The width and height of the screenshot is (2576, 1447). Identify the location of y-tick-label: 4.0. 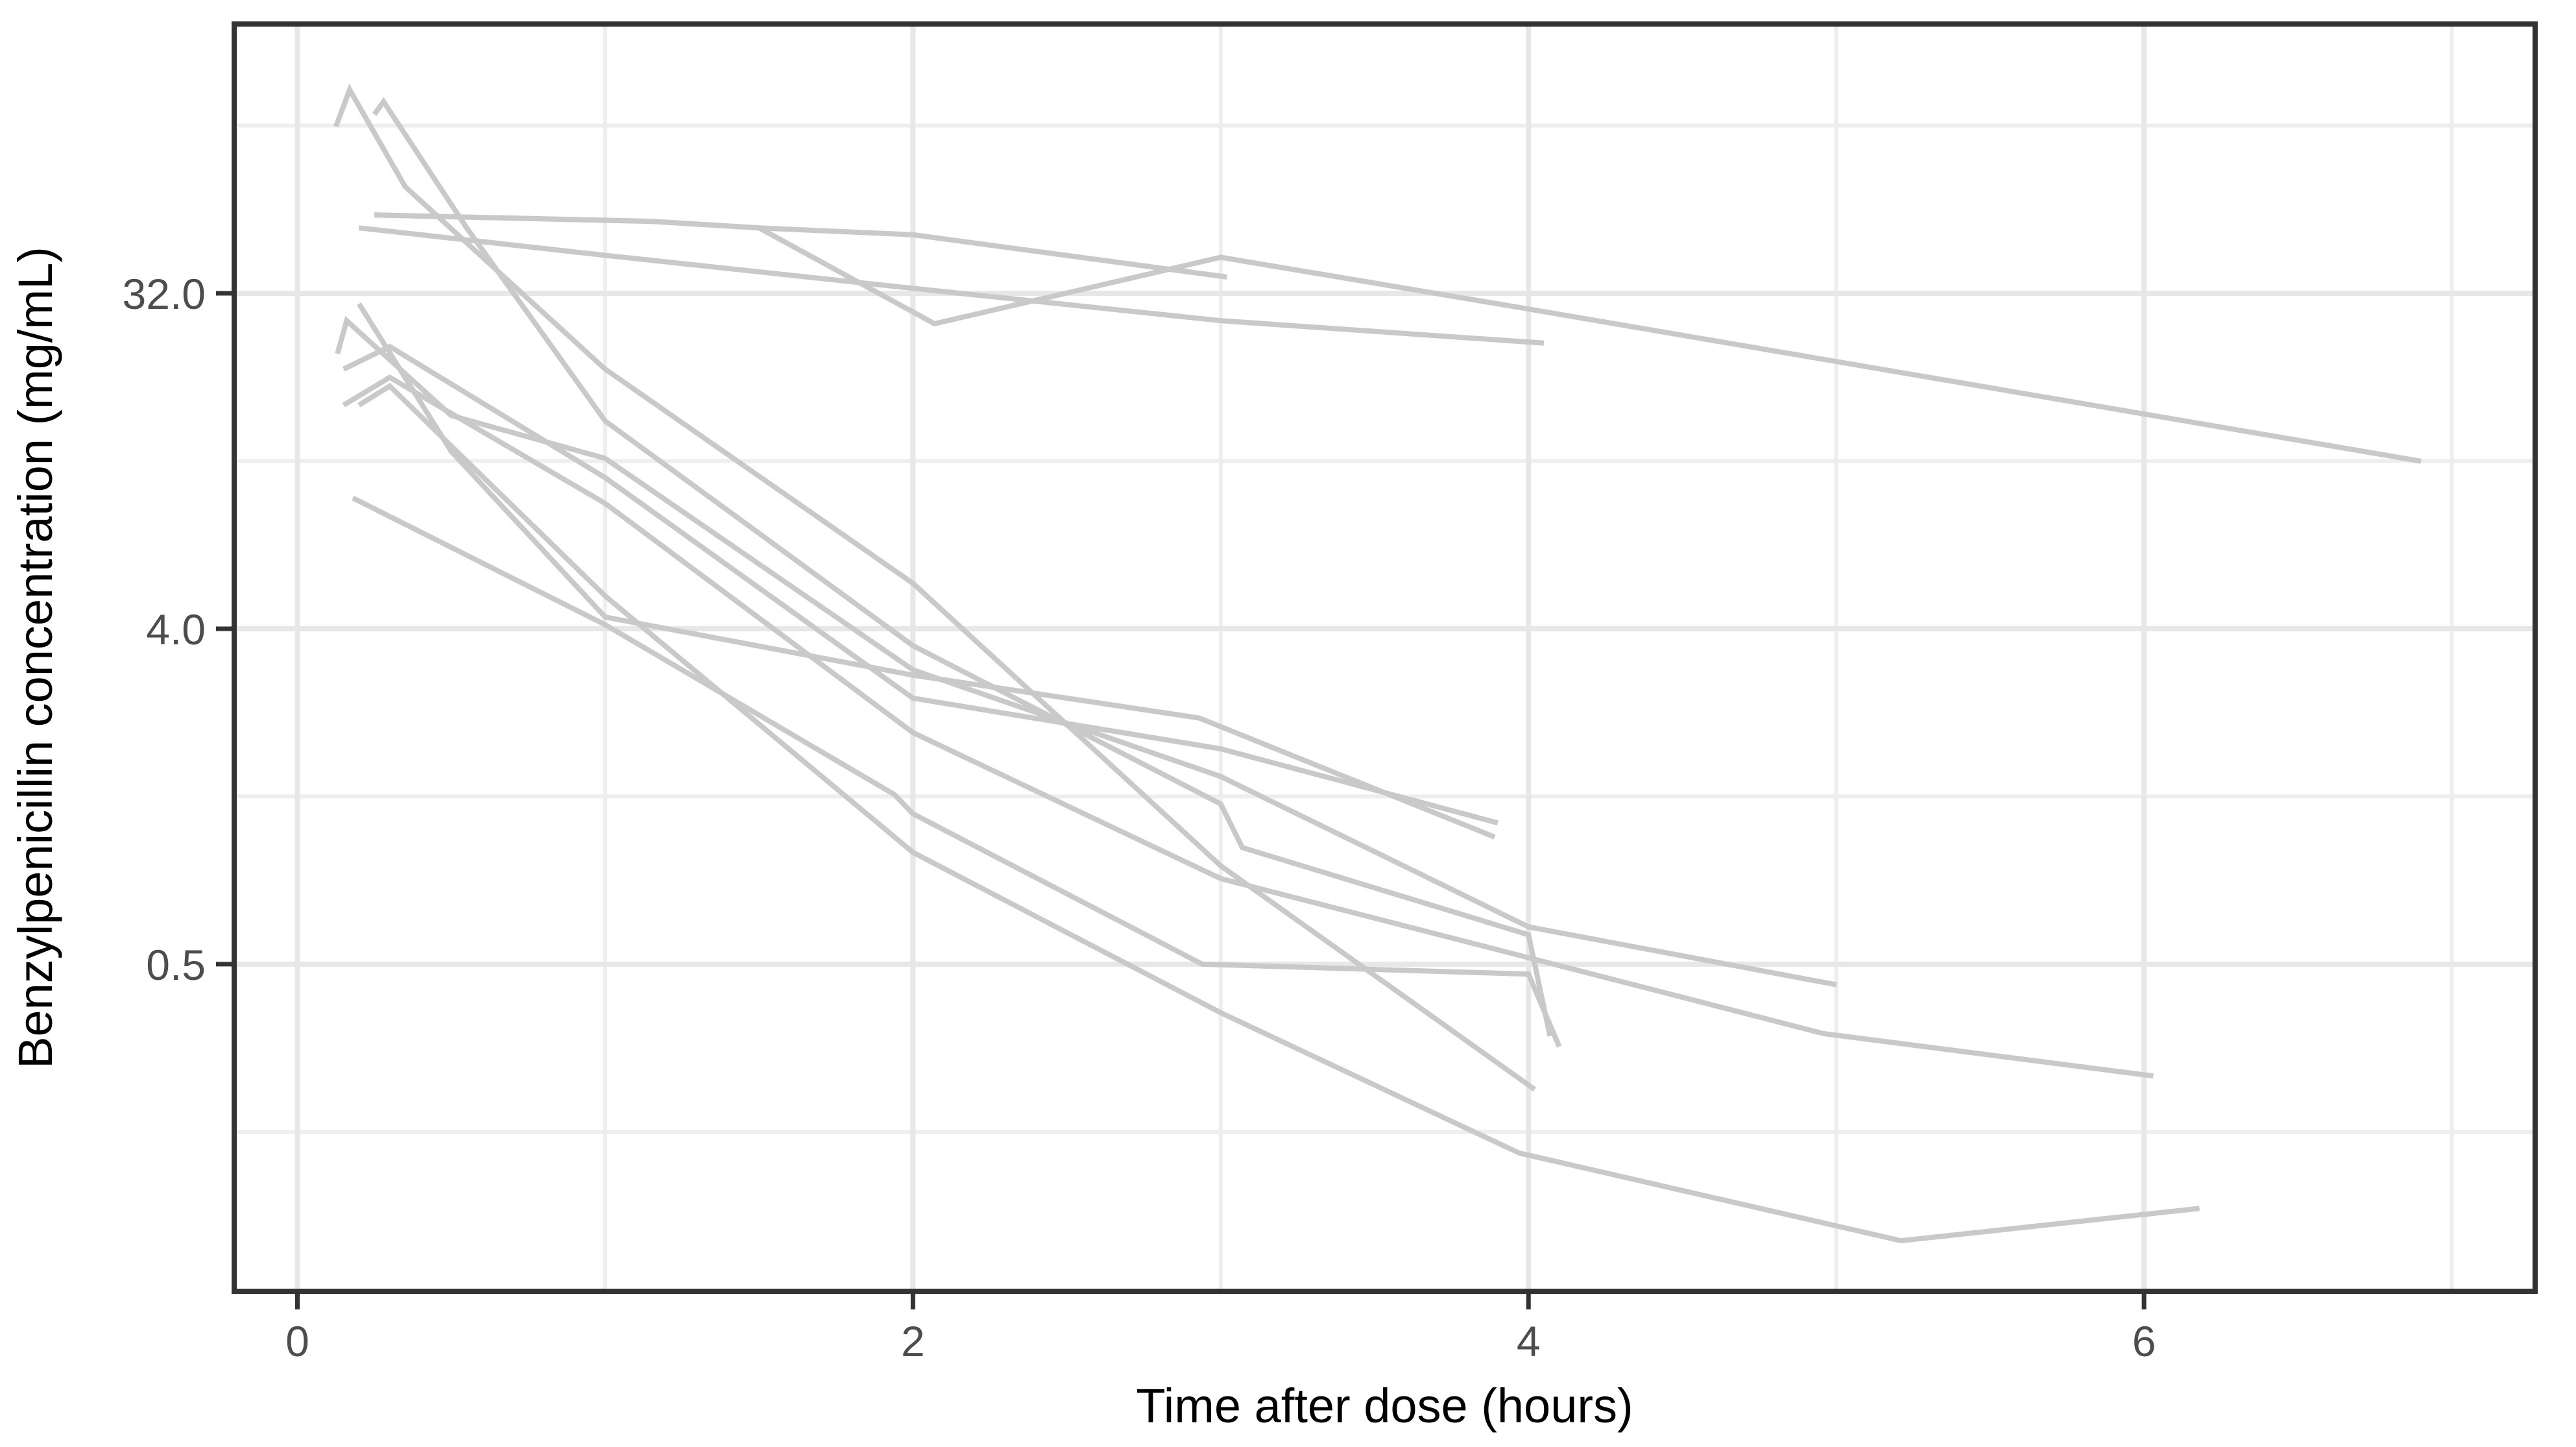
(176, 629).